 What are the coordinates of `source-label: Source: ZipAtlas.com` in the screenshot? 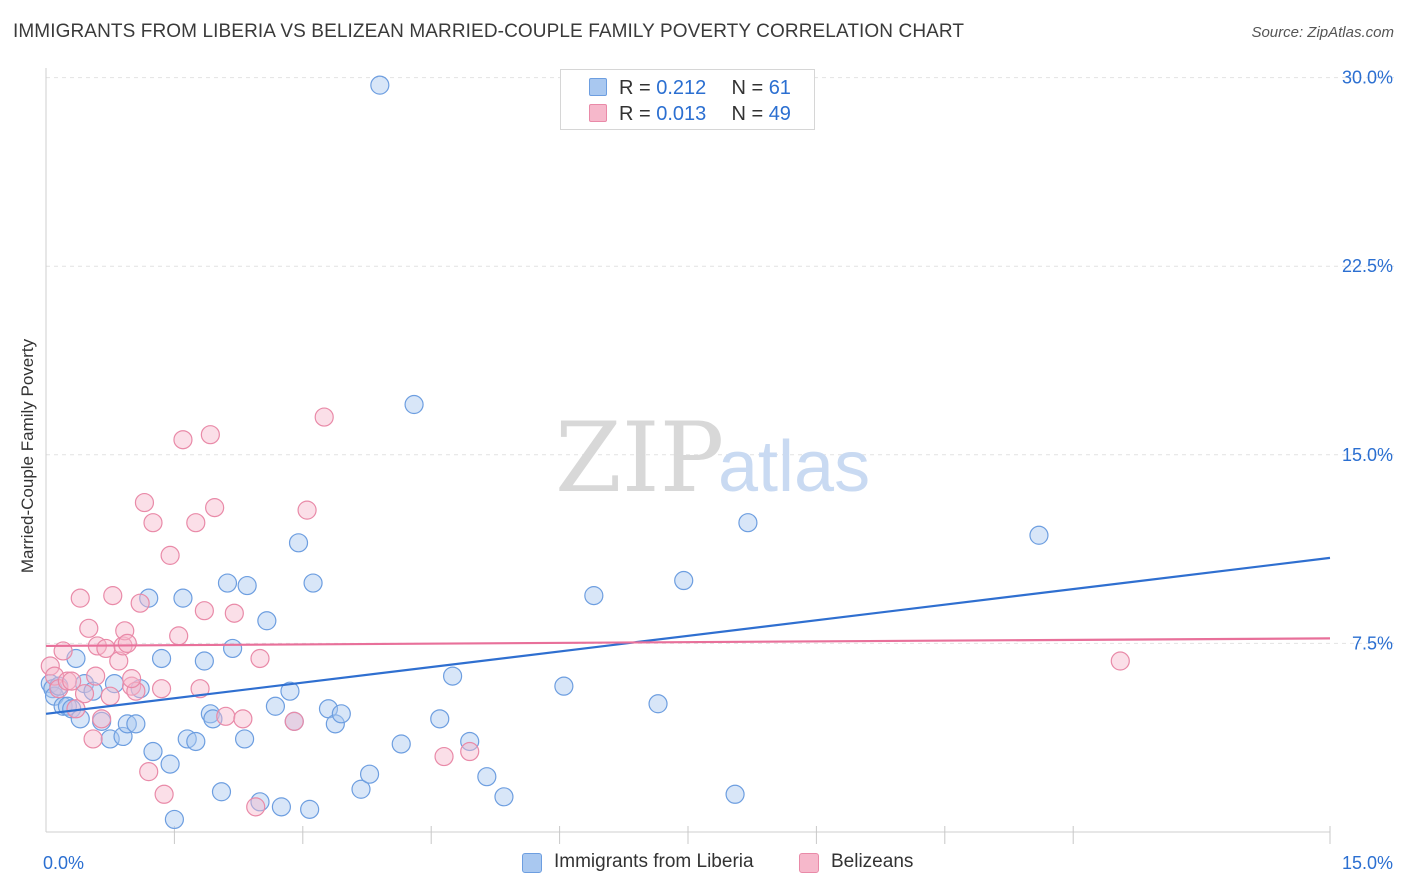 It's located at (1322, 32).